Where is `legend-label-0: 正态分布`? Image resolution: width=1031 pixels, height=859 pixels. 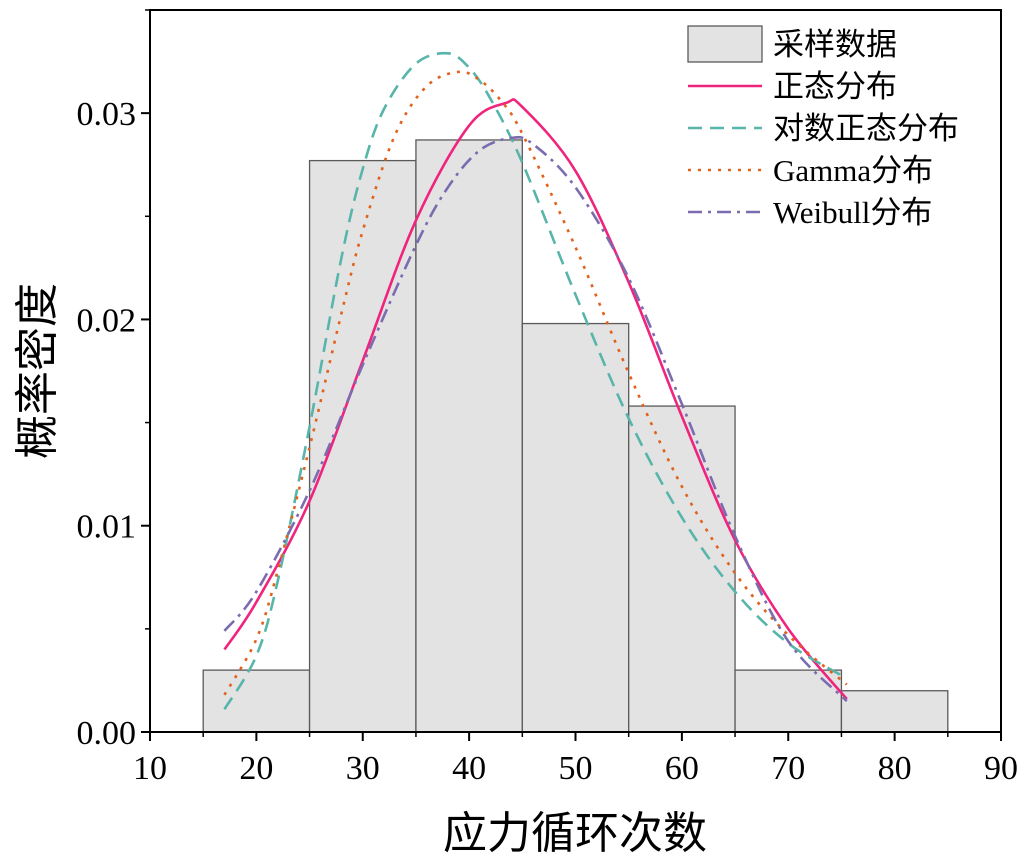
legend-label-0: 正态分布 is located at coordinates (835, 86).